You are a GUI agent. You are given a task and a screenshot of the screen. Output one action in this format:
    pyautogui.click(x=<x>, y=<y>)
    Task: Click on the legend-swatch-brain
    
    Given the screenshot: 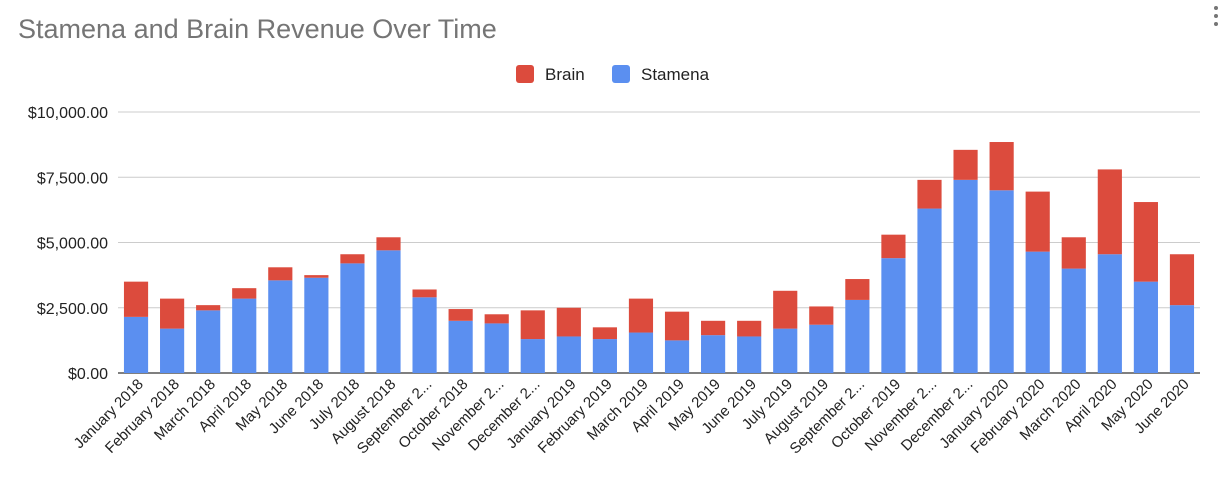 What is the action you would take?
    pyautogui.click(x=525, y=74)
    